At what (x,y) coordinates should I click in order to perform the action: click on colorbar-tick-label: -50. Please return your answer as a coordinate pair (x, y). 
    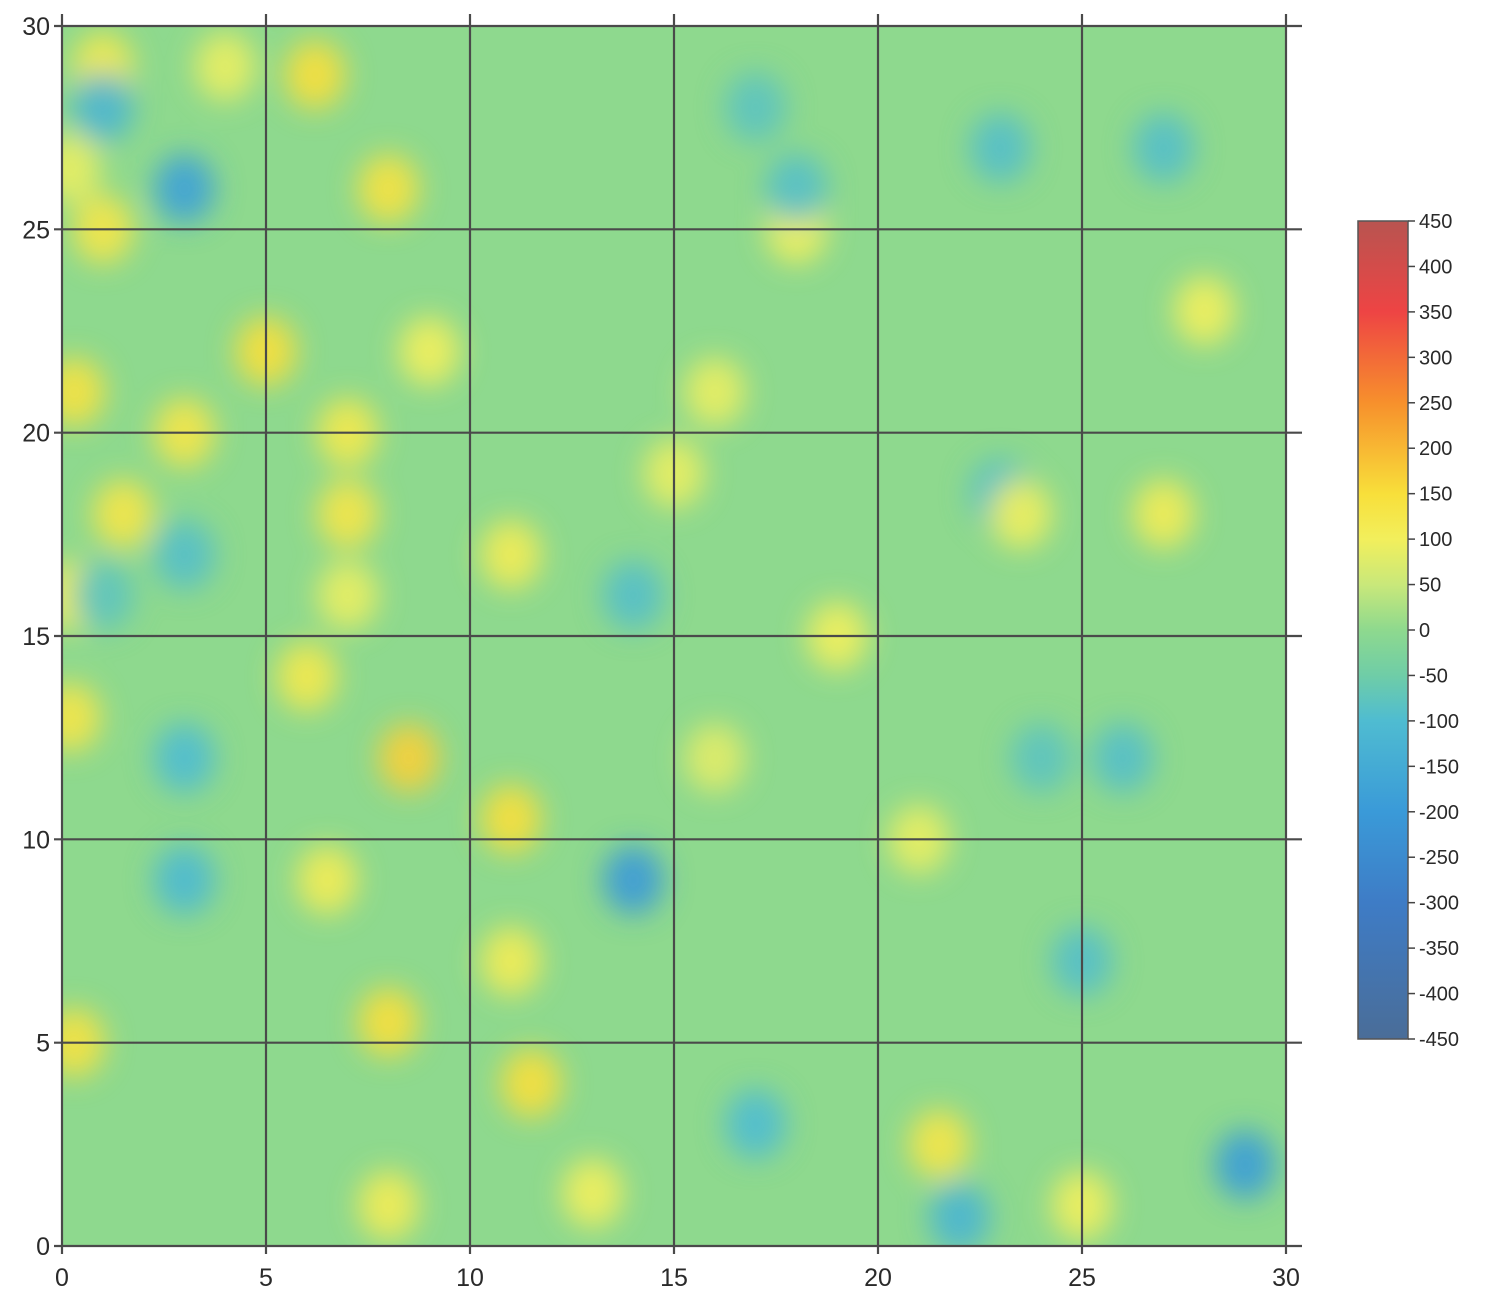
    Looking at the image, I should click on (1433, 676).